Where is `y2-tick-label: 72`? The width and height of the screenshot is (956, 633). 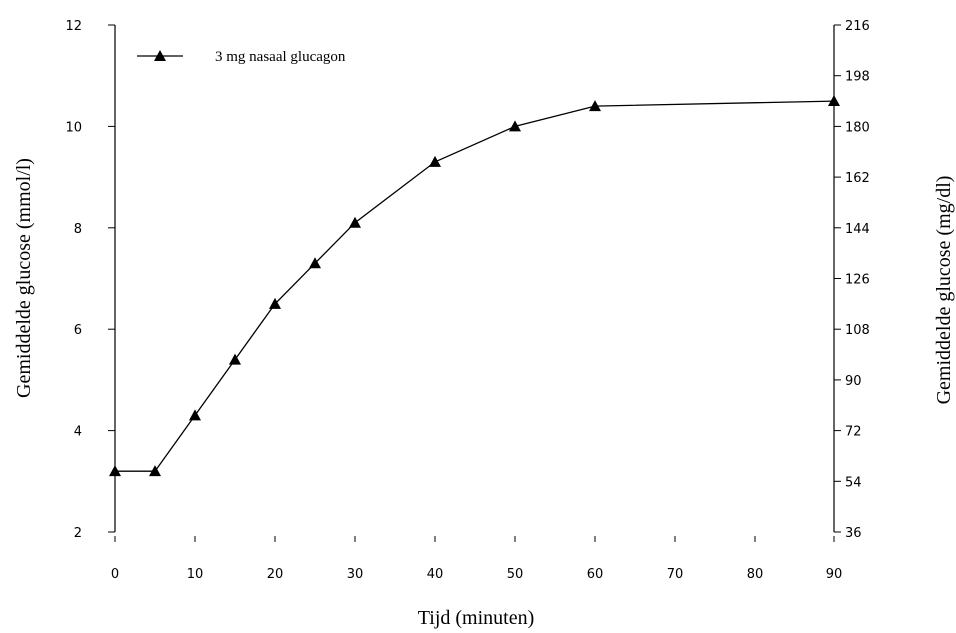 y2-tick-label: 72 is located at coordinates (853, 432).